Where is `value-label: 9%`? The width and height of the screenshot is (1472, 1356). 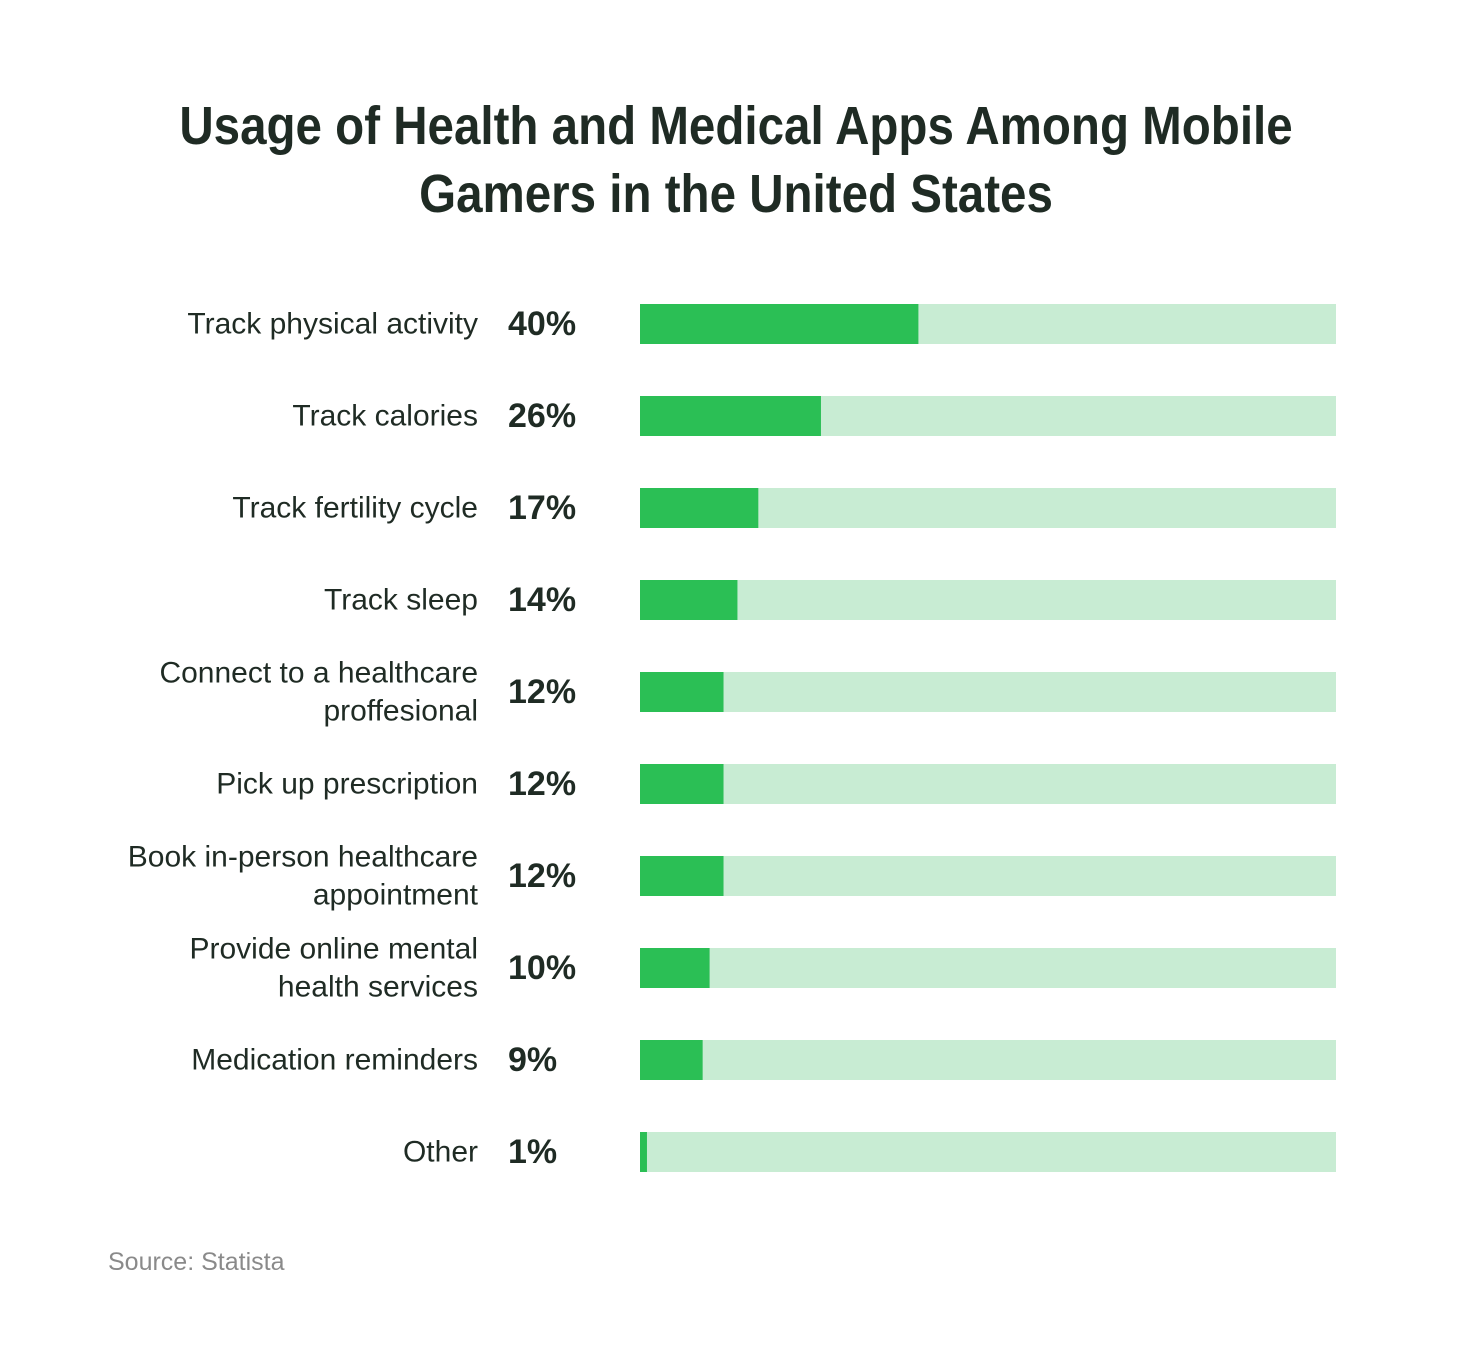 value-label: 9% is located at coordinates (532, 1060).